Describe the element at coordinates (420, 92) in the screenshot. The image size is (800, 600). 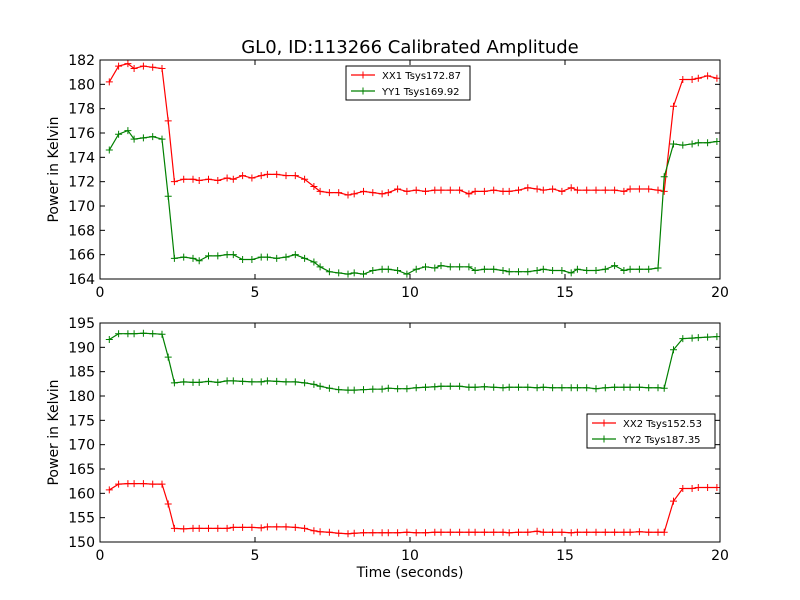
I see `legend-label-0-1: YY1 Tsys169.92` at that location.